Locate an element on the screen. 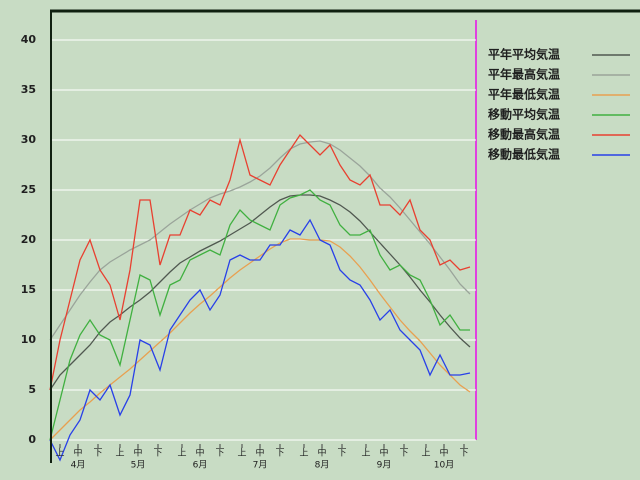  y-tick-label: 0 is located at coordinates (32, 439).